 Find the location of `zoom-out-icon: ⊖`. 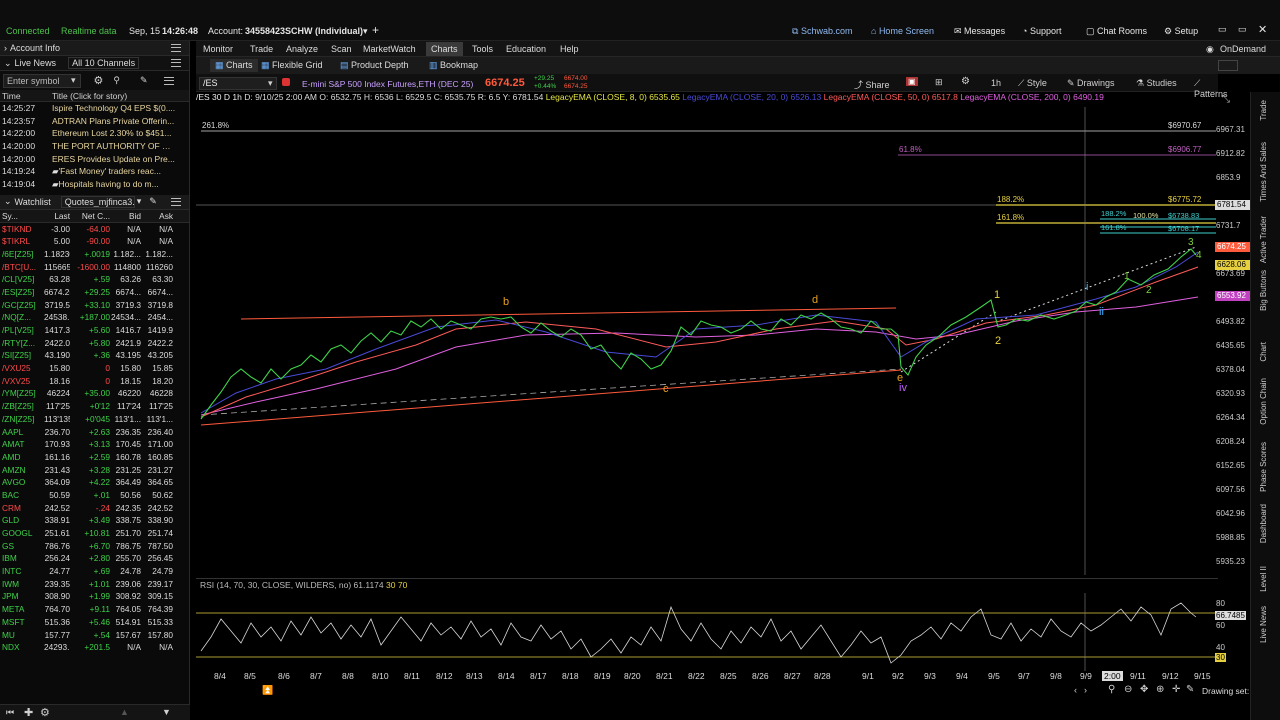

zoom-out-icon: ⊖ is located at coordinates (1128, 689).